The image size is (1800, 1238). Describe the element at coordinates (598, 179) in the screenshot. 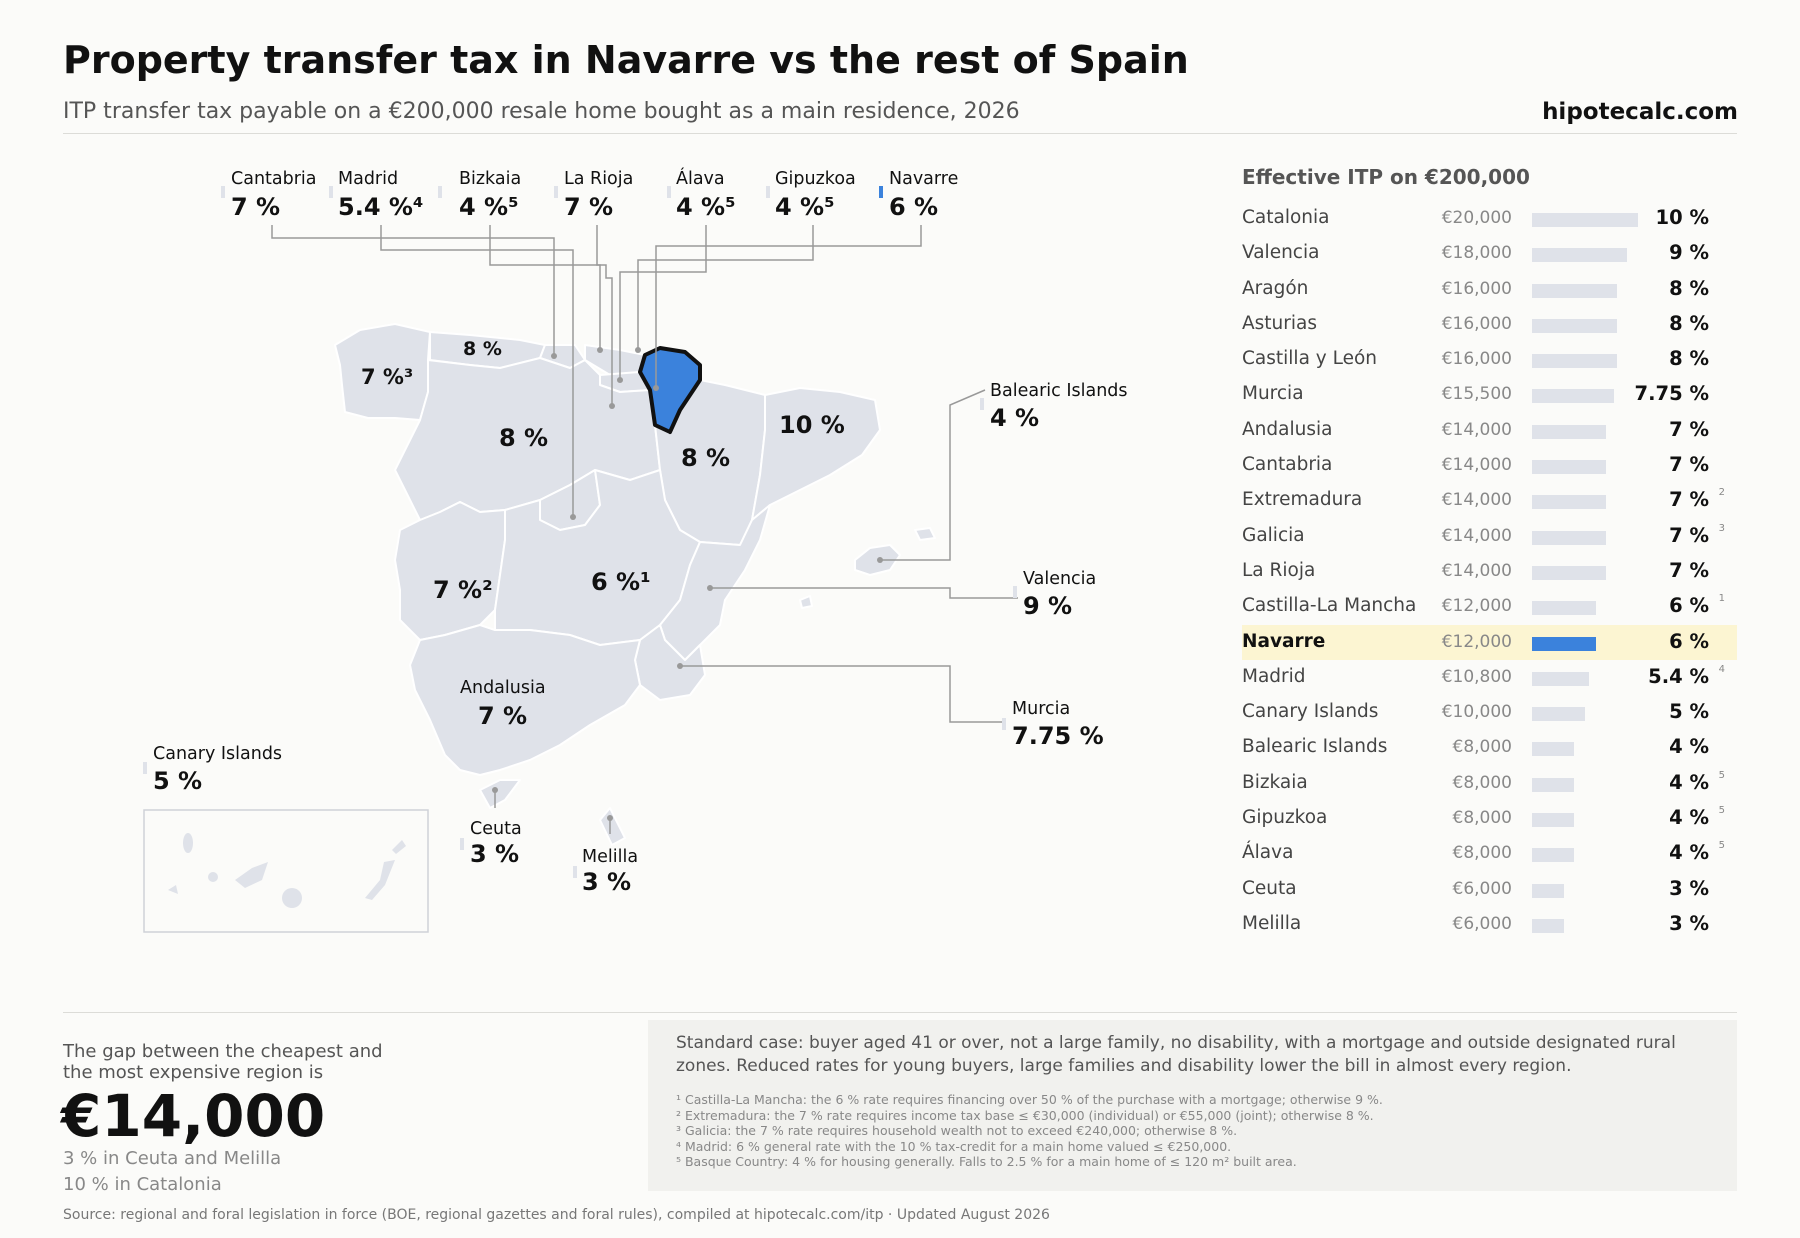

I see `callout-label: La Rioja` at that location.